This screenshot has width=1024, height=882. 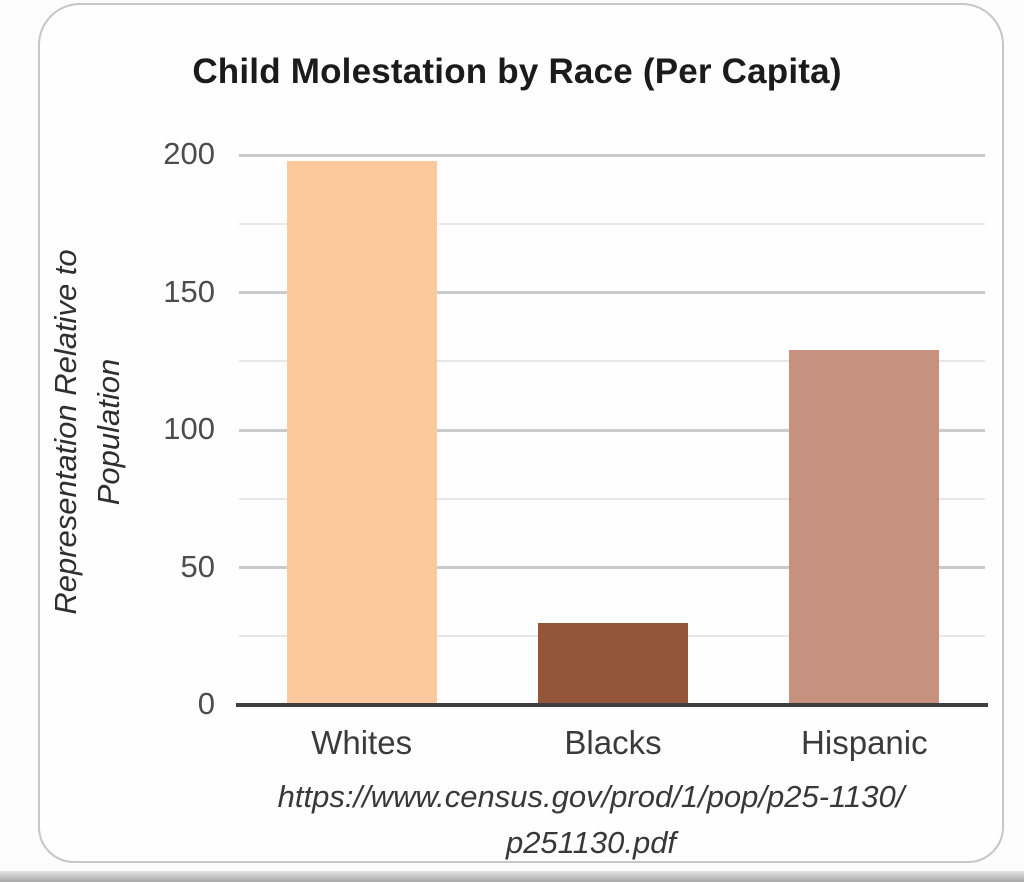 I want to click on y-tick-label-150: 150, so click(x=189, y=291).